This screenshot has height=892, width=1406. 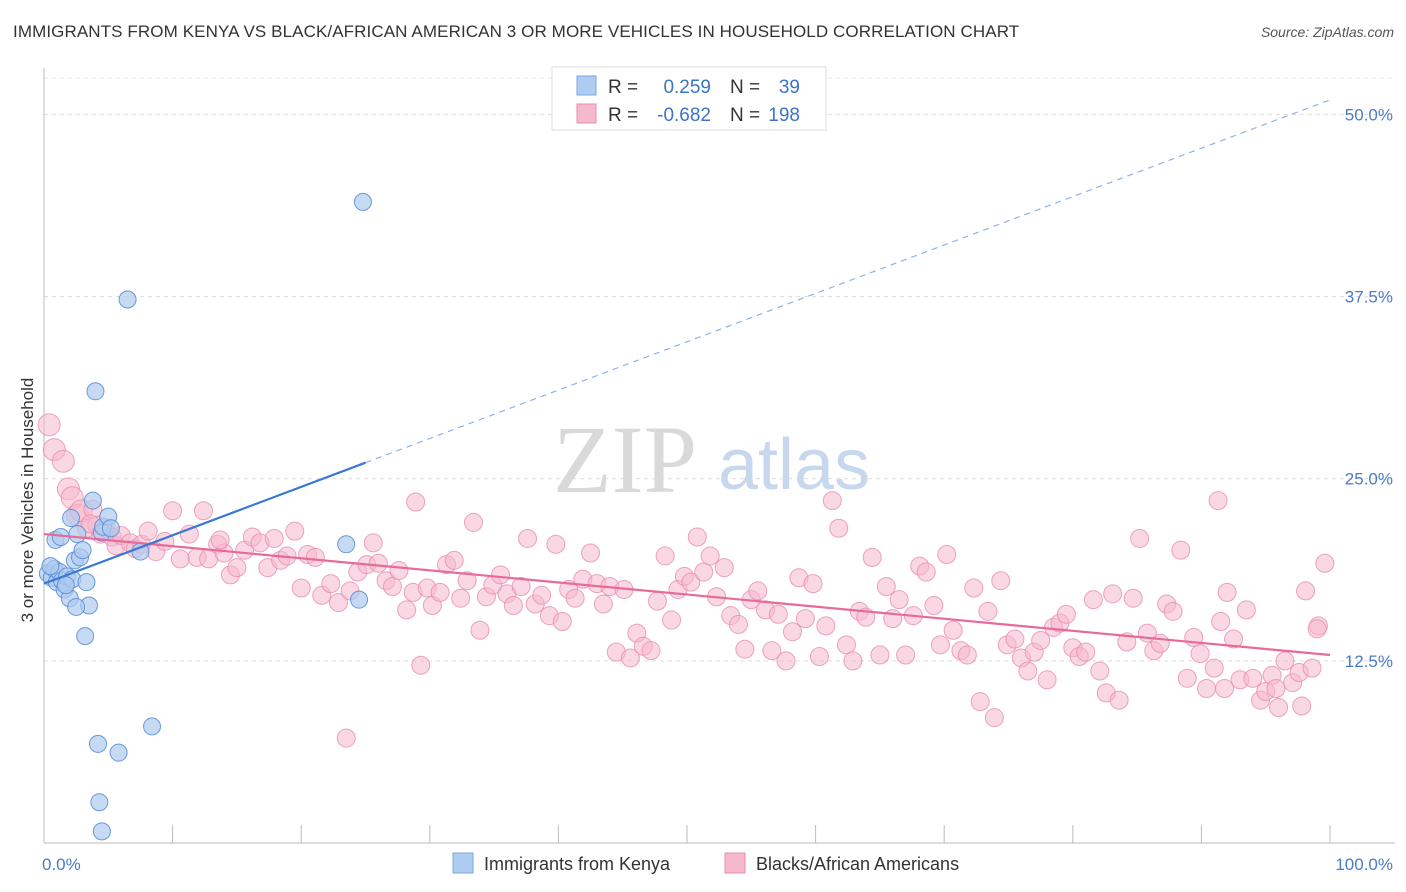 I want to click on source-credit: Source: ZipAtlas.com, so click(x=1327, y=32).